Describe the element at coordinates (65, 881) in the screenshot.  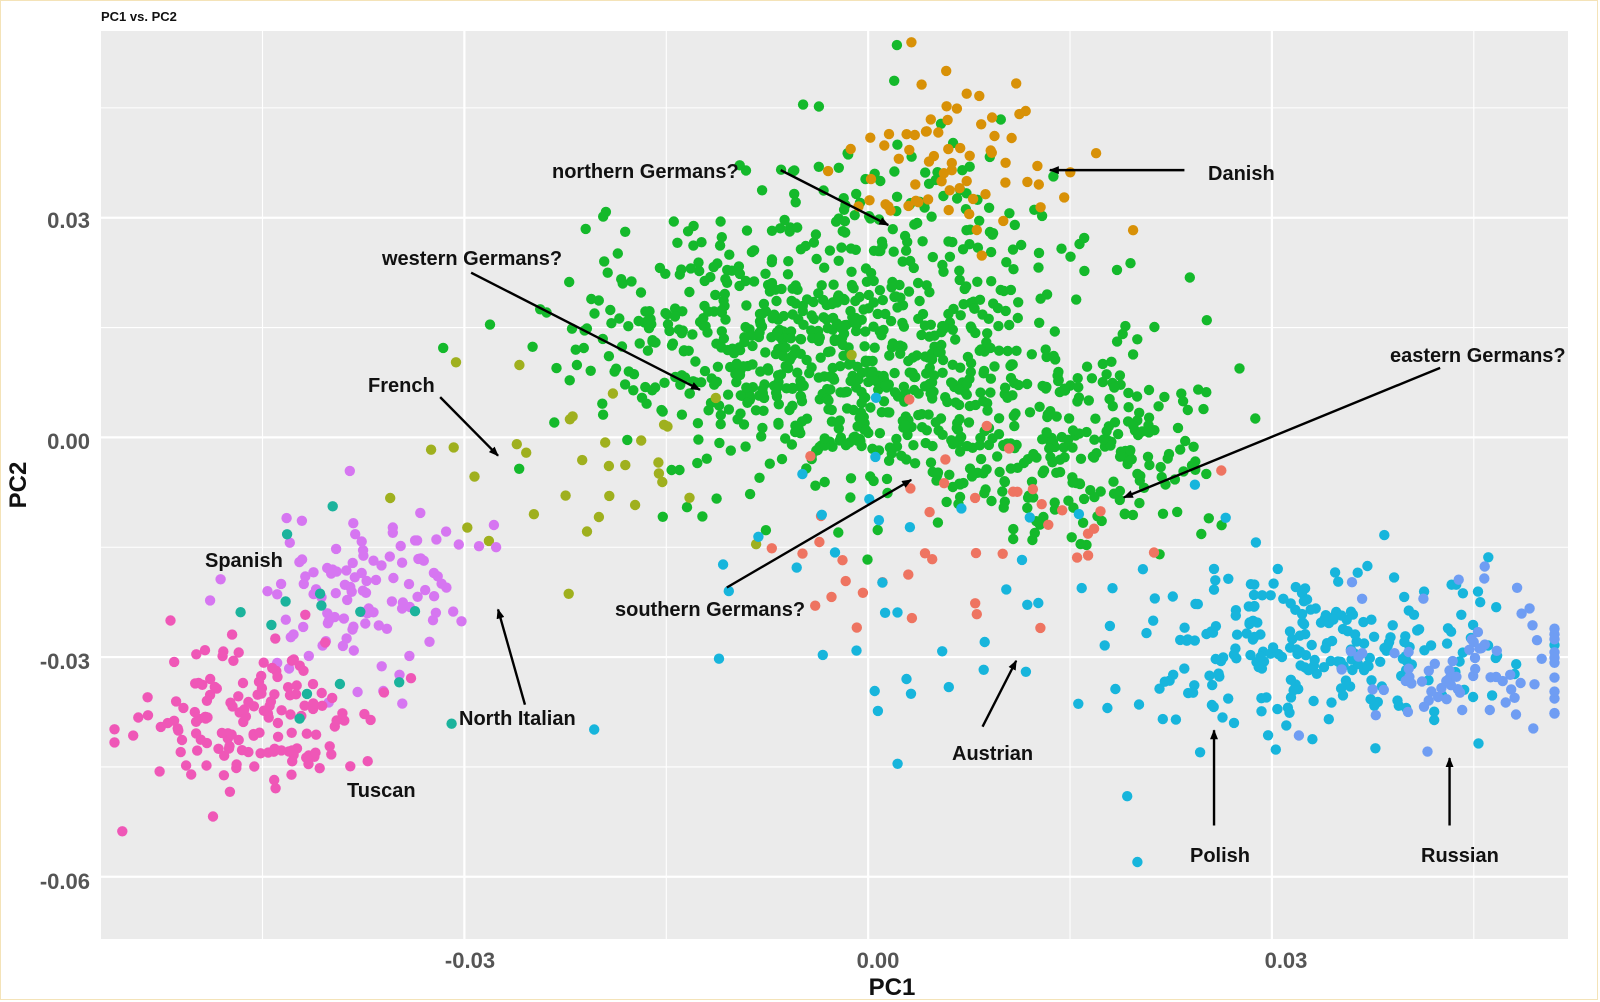
I see `y-tick-label: -0.06` at that location.